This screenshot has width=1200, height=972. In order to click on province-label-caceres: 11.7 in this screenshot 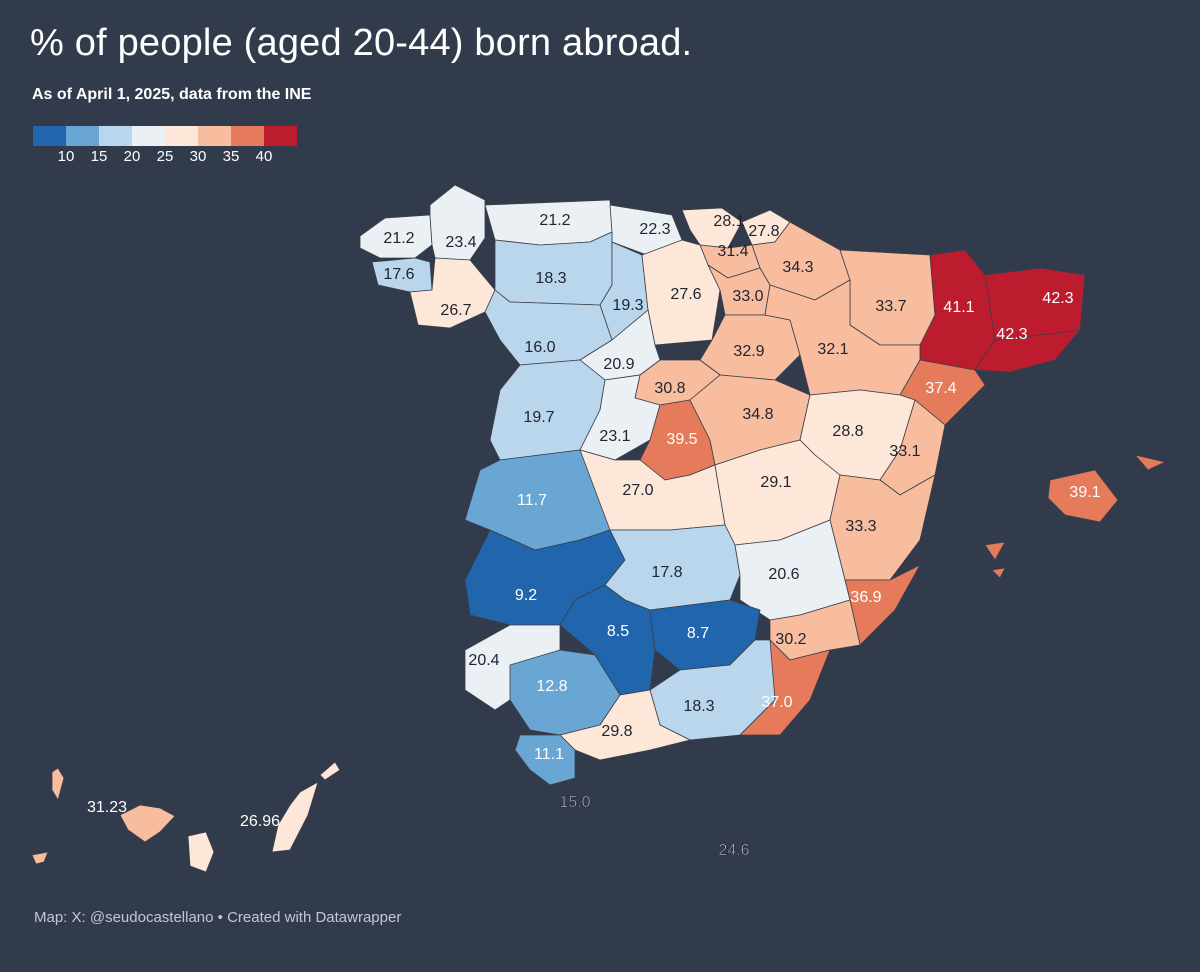, I will do `click(532, 500)`.